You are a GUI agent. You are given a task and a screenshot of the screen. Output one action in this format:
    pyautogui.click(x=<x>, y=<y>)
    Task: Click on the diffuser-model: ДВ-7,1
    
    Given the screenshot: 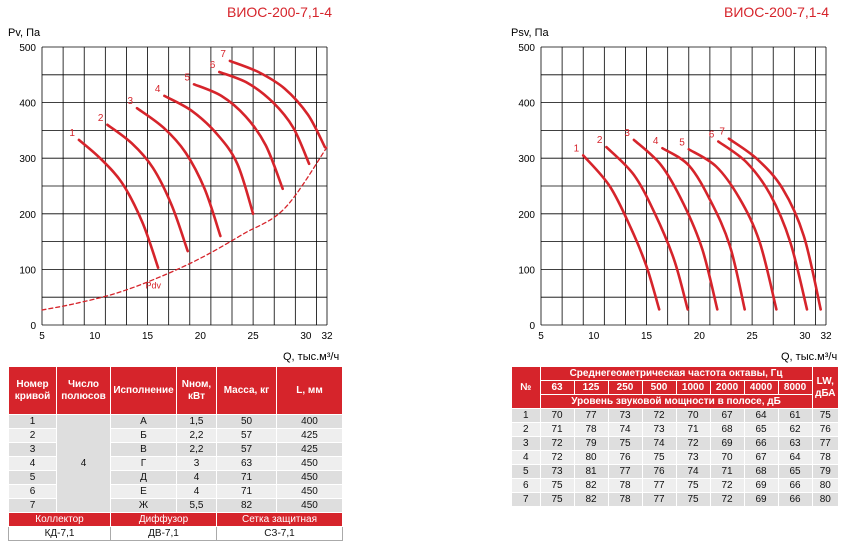 What is the action you would take?
    pyautogui.click(x=163, y=533)
    